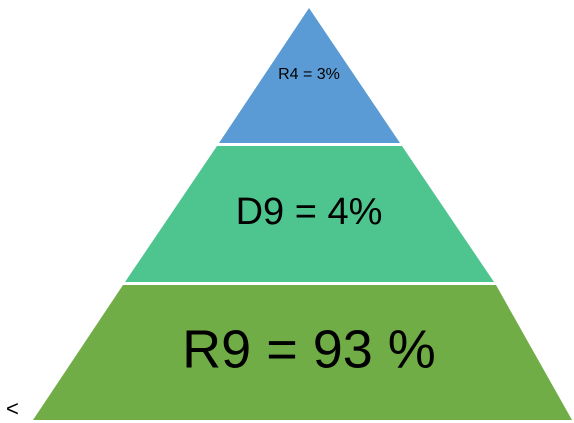 Image resolution: width=574 pixels, height=423 pixels. I want to click on tier-label-top: R4 = 3%, so click(309, 74).